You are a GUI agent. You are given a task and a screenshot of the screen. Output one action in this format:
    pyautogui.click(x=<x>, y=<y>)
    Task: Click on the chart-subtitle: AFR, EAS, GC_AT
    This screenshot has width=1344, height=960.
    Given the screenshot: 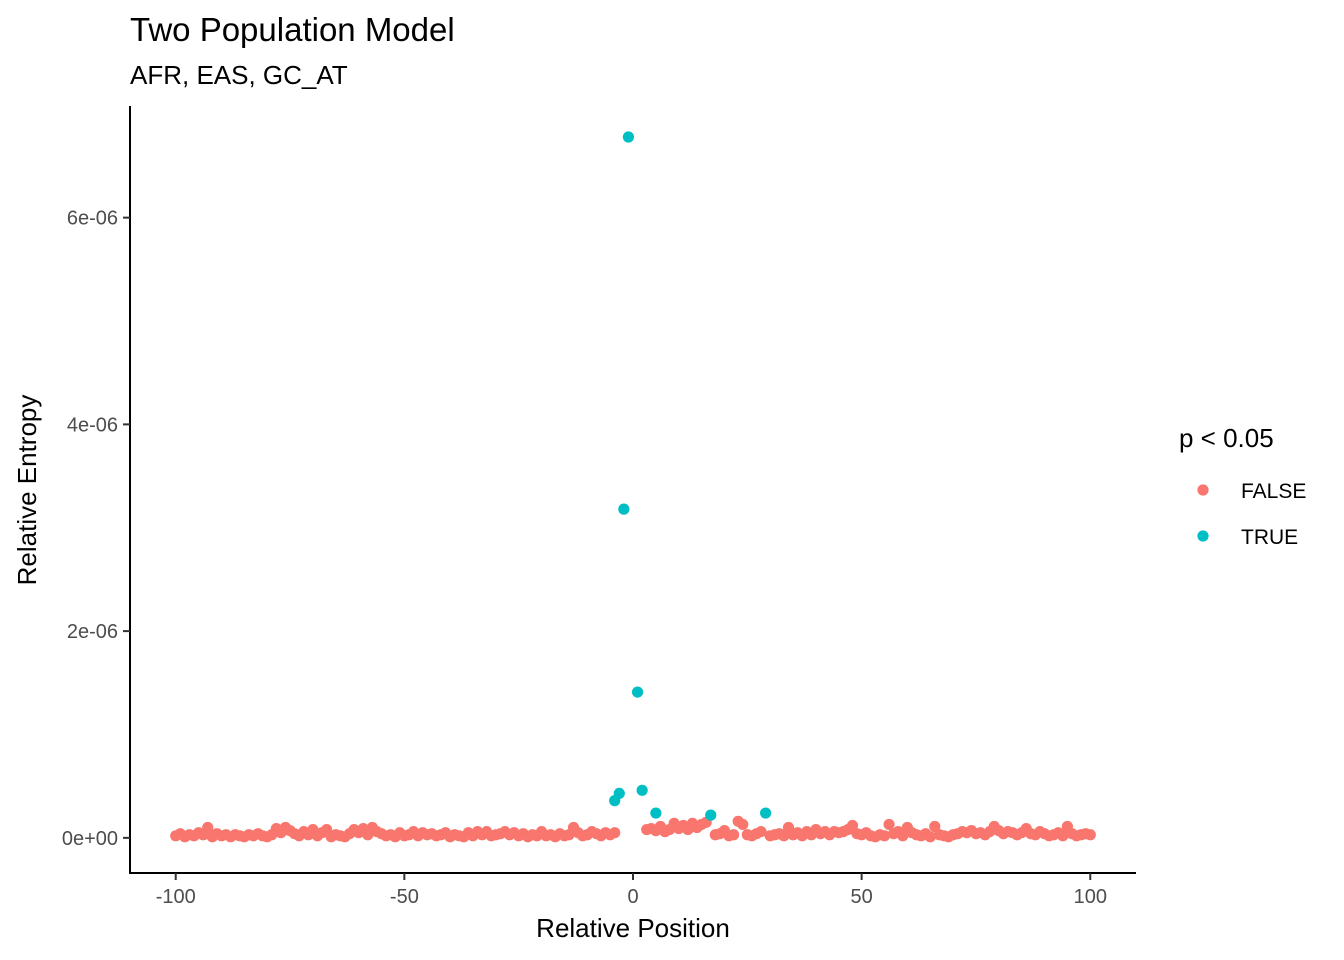 What is the action you would take?
    pyautogui.click(x=239, y=75)
    